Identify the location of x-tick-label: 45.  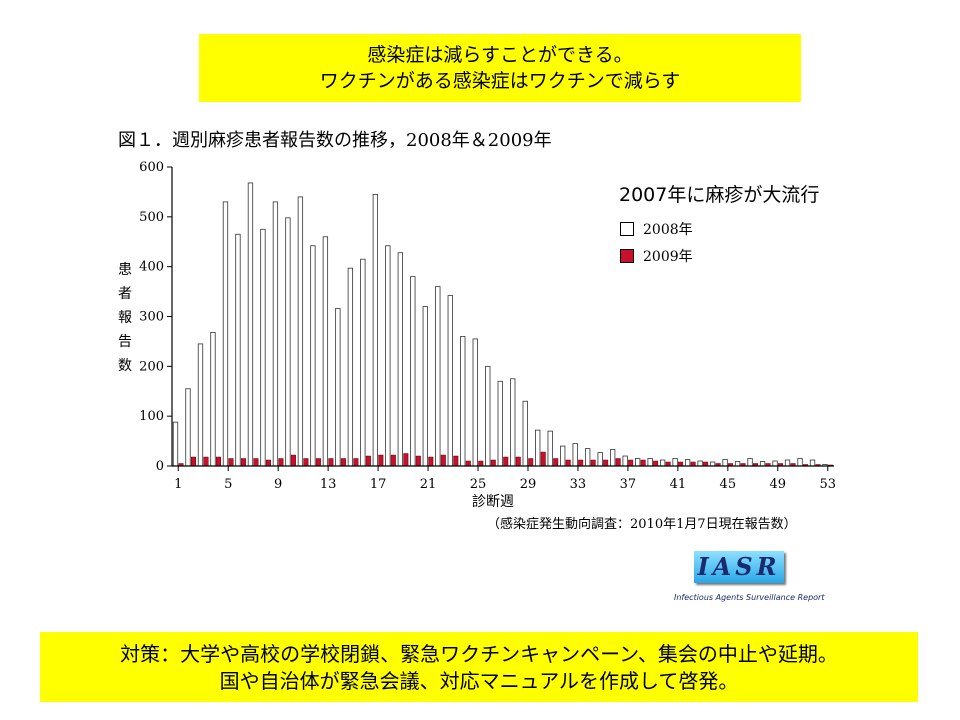
(728, 484).